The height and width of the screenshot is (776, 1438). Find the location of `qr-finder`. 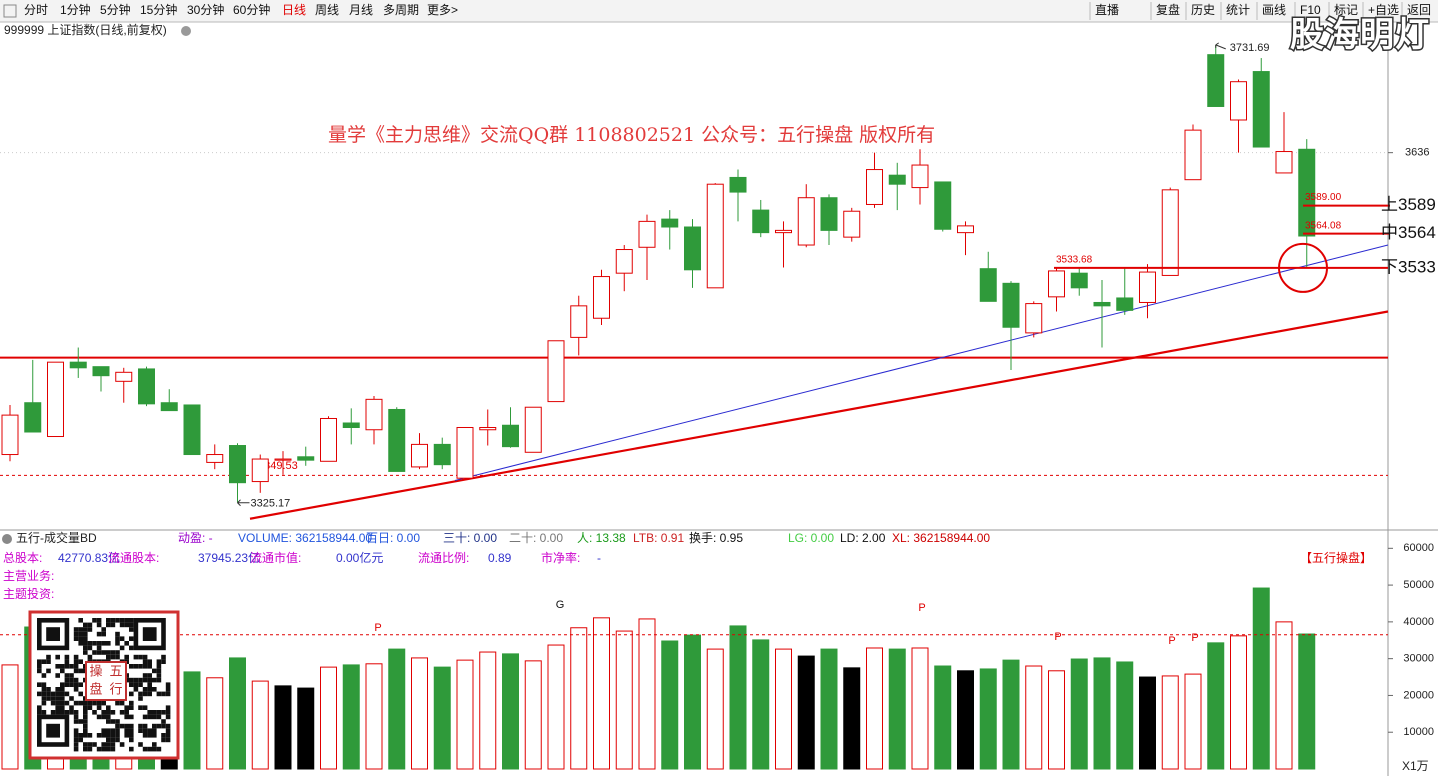

qr-finder is located at coordinates (53, 634).